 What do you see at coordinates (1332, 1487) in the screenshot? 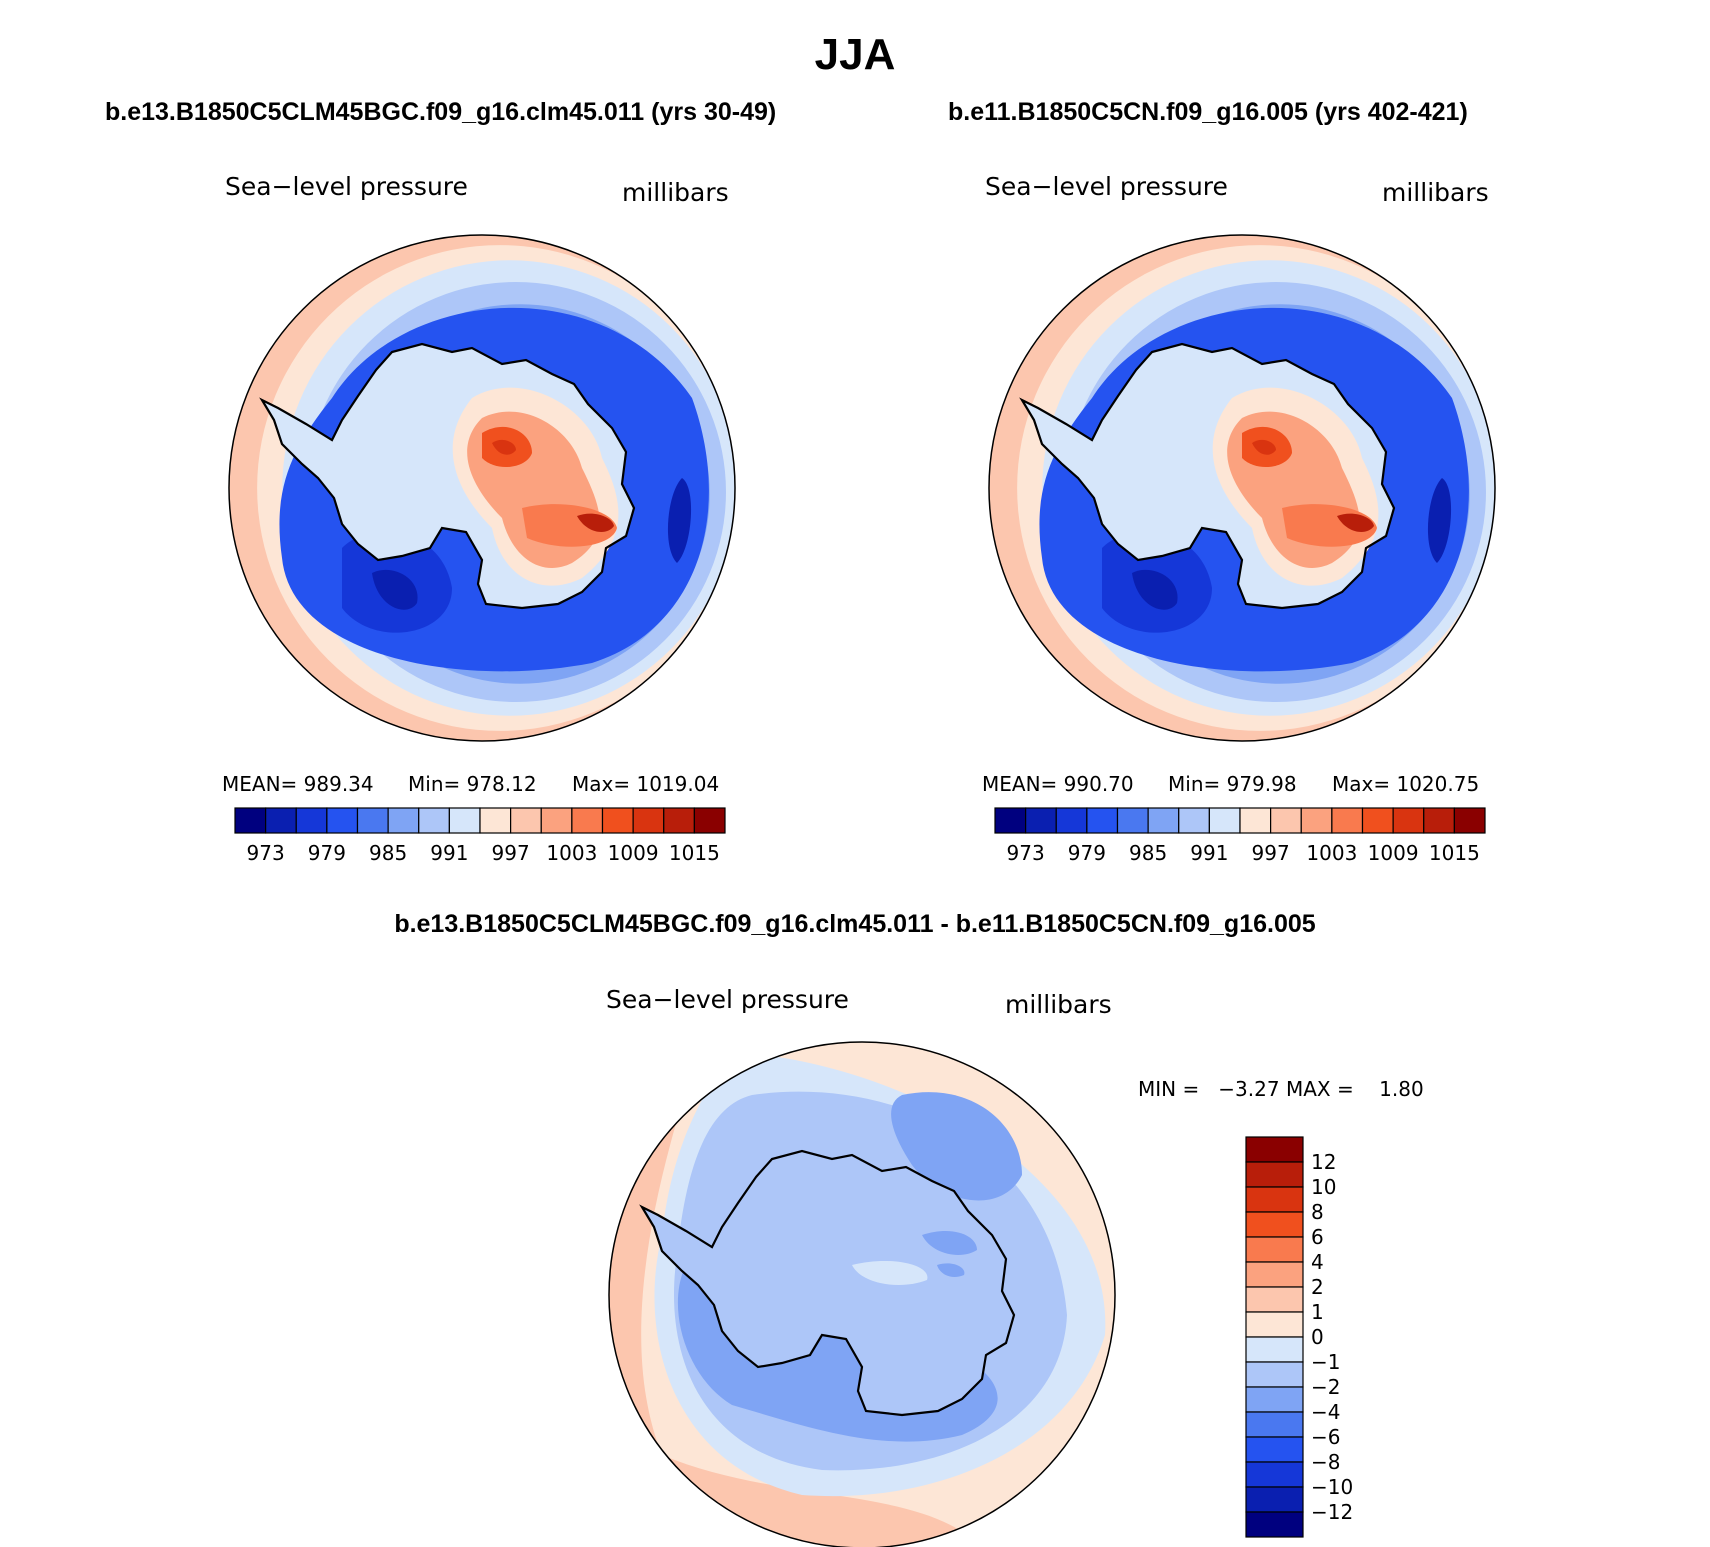
I see `colorbar-tick-label: −10` at bounding box center [1332, 1487].